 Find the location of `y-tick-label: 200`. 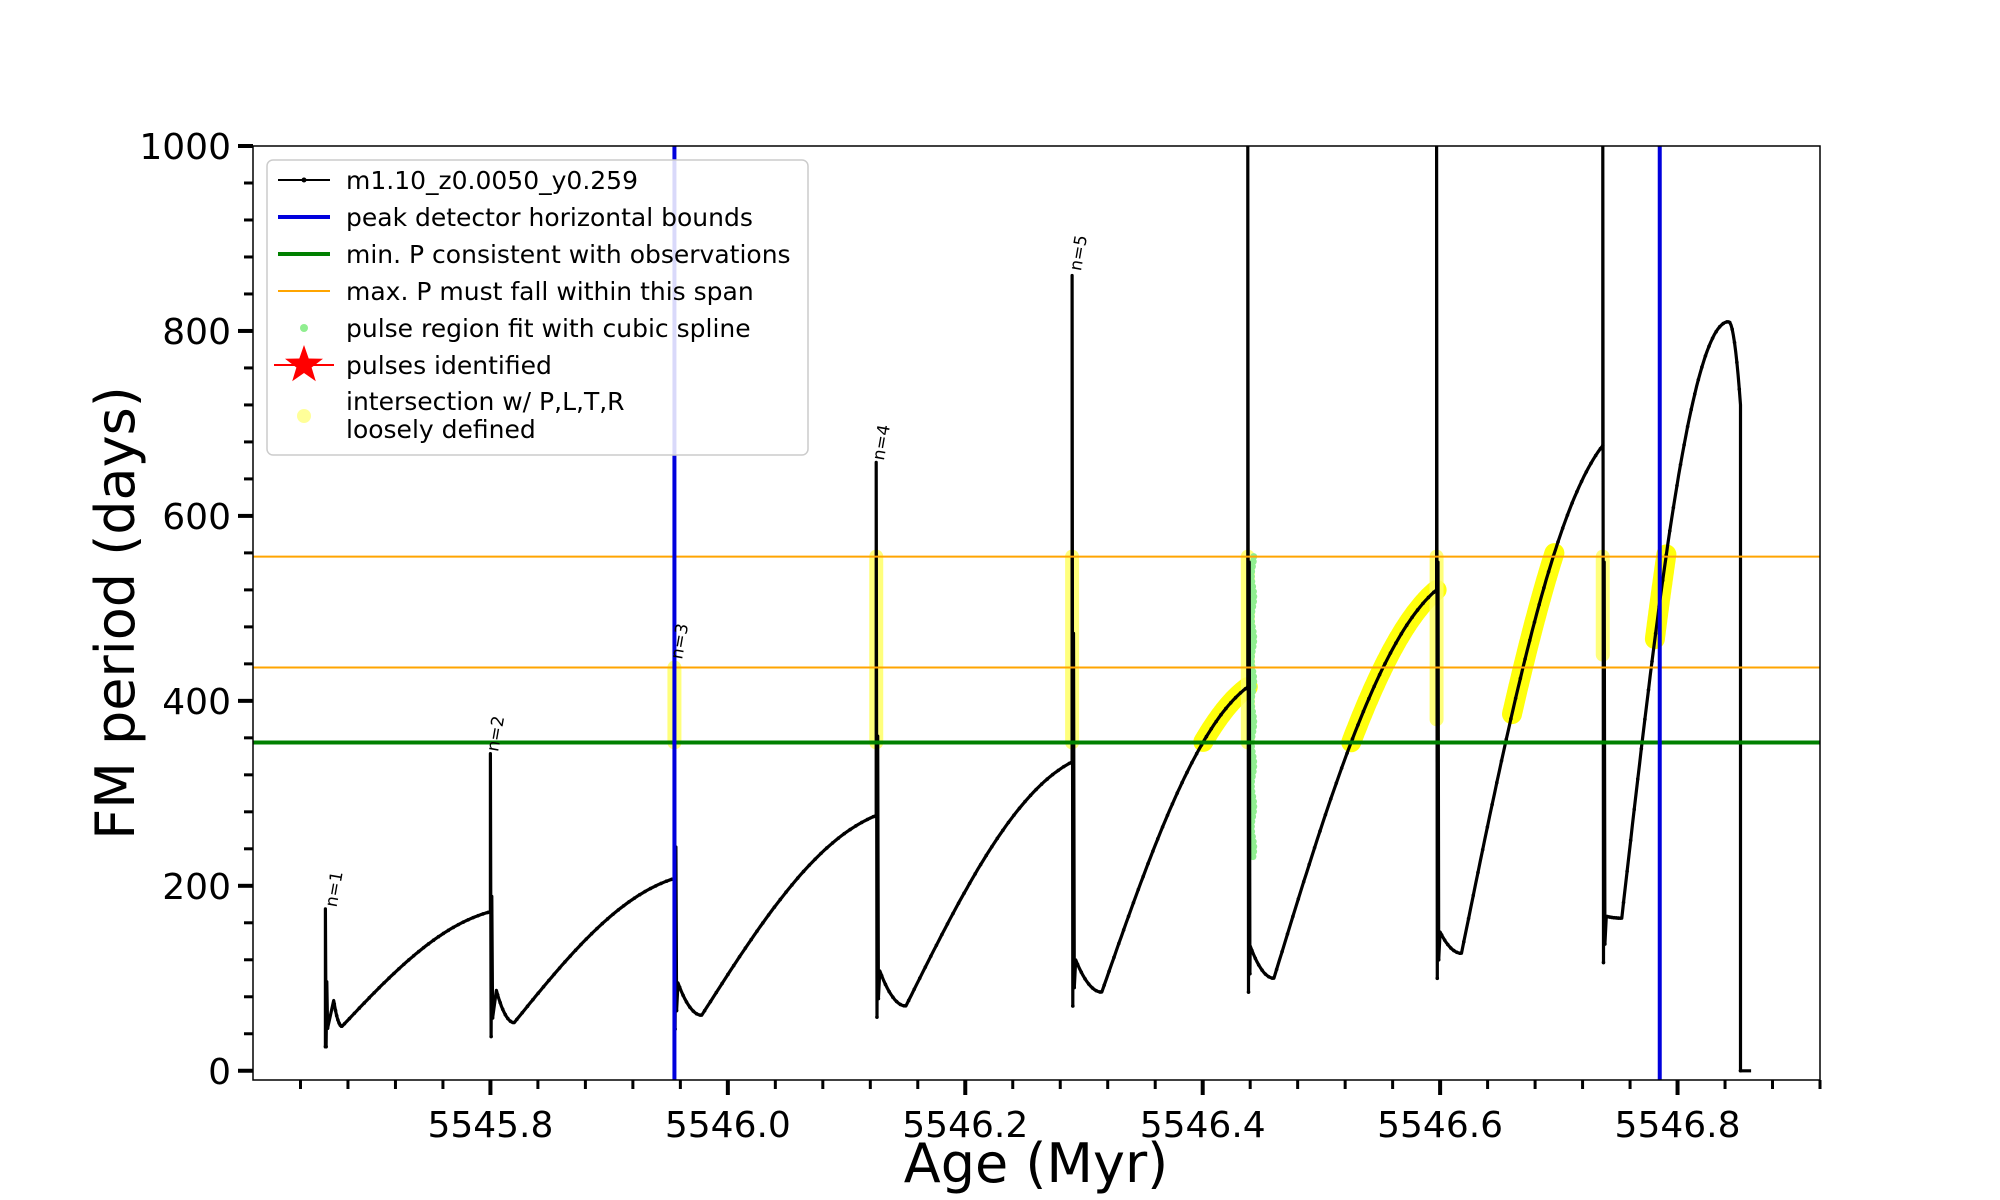

y-tick-label: 200 is located at coordinates (196, 887).